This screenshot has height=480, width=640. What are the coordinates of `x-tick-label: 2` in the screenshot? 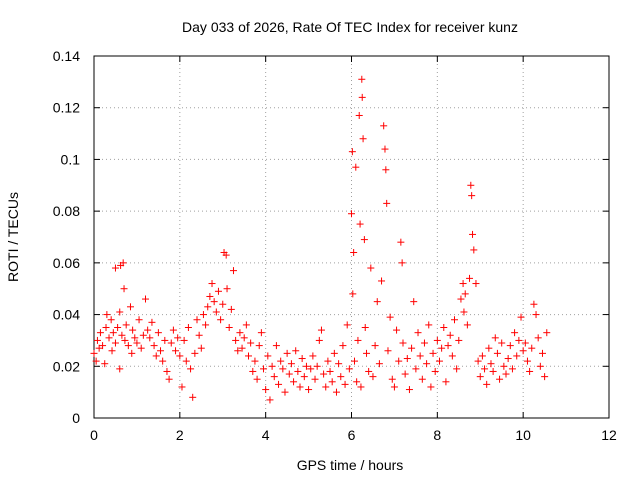 It's located at (180, 435).